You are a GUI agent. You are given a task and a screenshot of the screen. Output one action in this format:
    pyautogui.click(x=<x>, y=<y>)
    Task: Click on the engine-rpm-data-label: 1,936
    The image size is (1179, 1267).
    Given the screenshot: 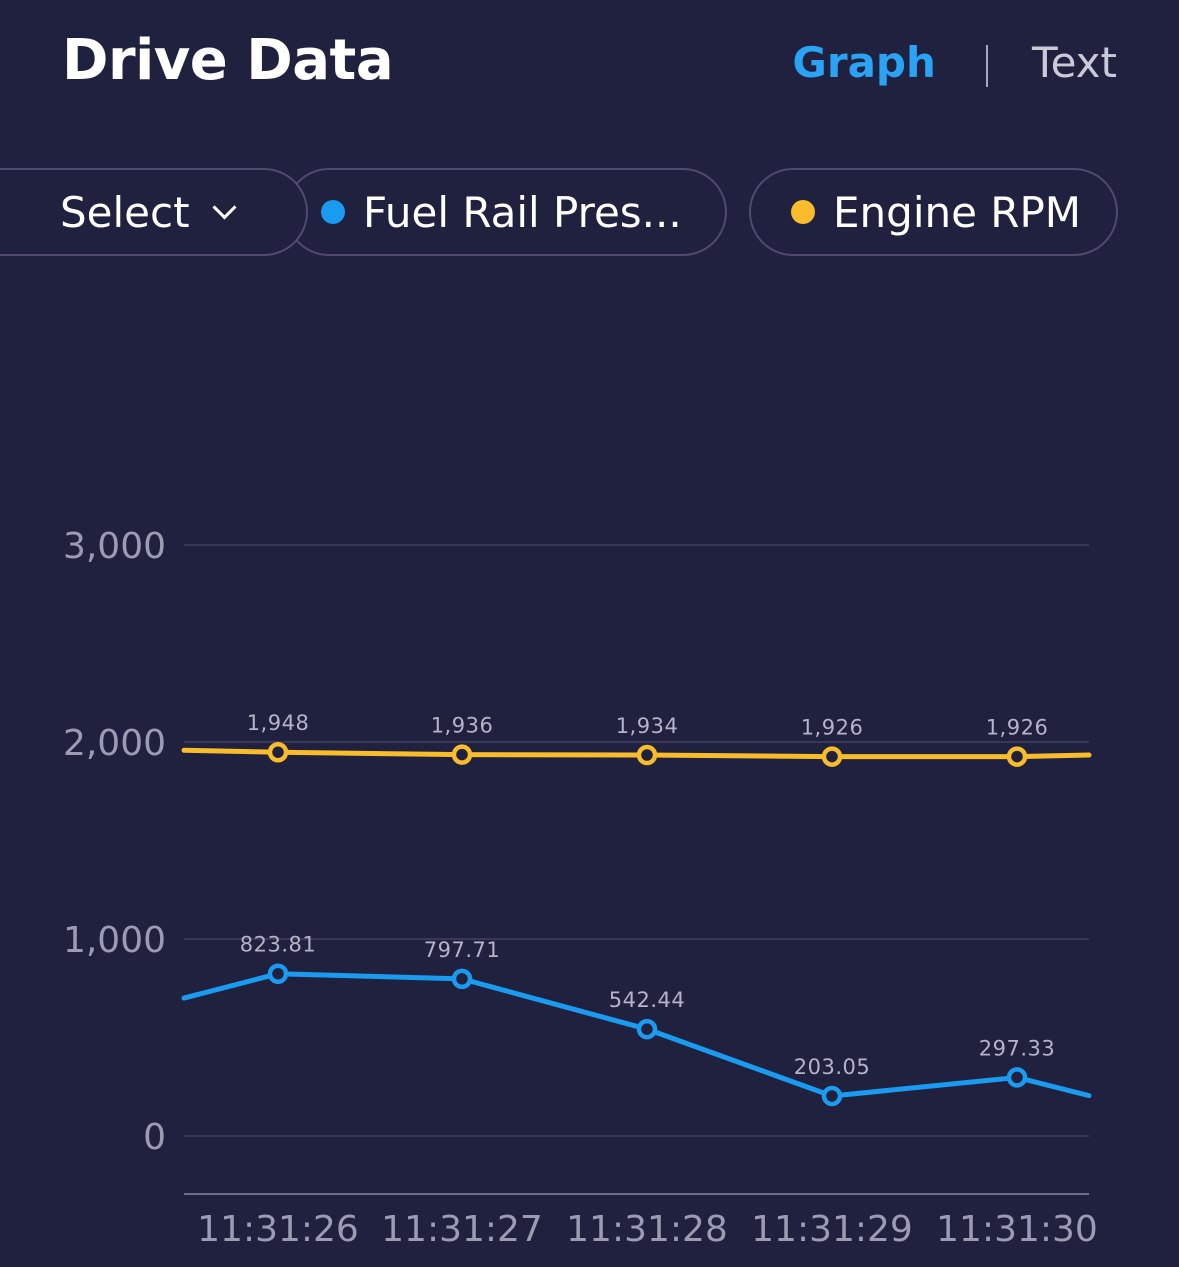 What is the action you would take?
    pyautogui.click(x=462, y=726)
    